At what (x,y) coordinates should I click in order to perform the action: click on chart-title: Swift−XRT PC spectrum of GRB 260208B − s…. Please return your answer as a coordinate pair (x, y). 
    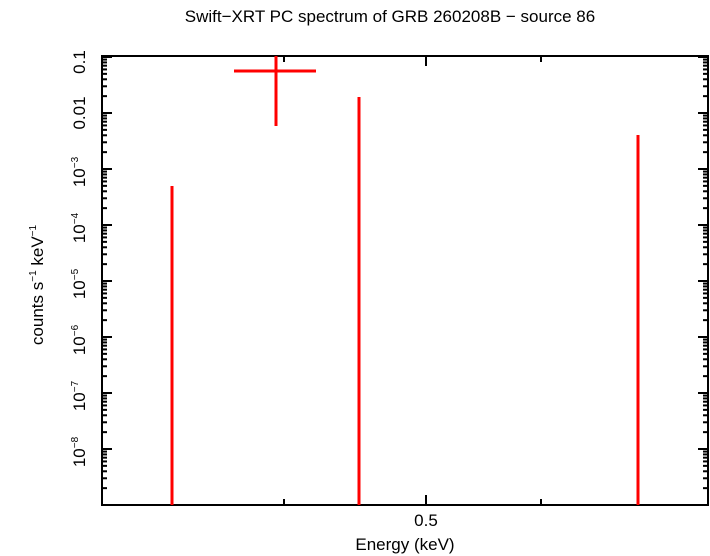
    Looking at the image, I should click on (390, 16).